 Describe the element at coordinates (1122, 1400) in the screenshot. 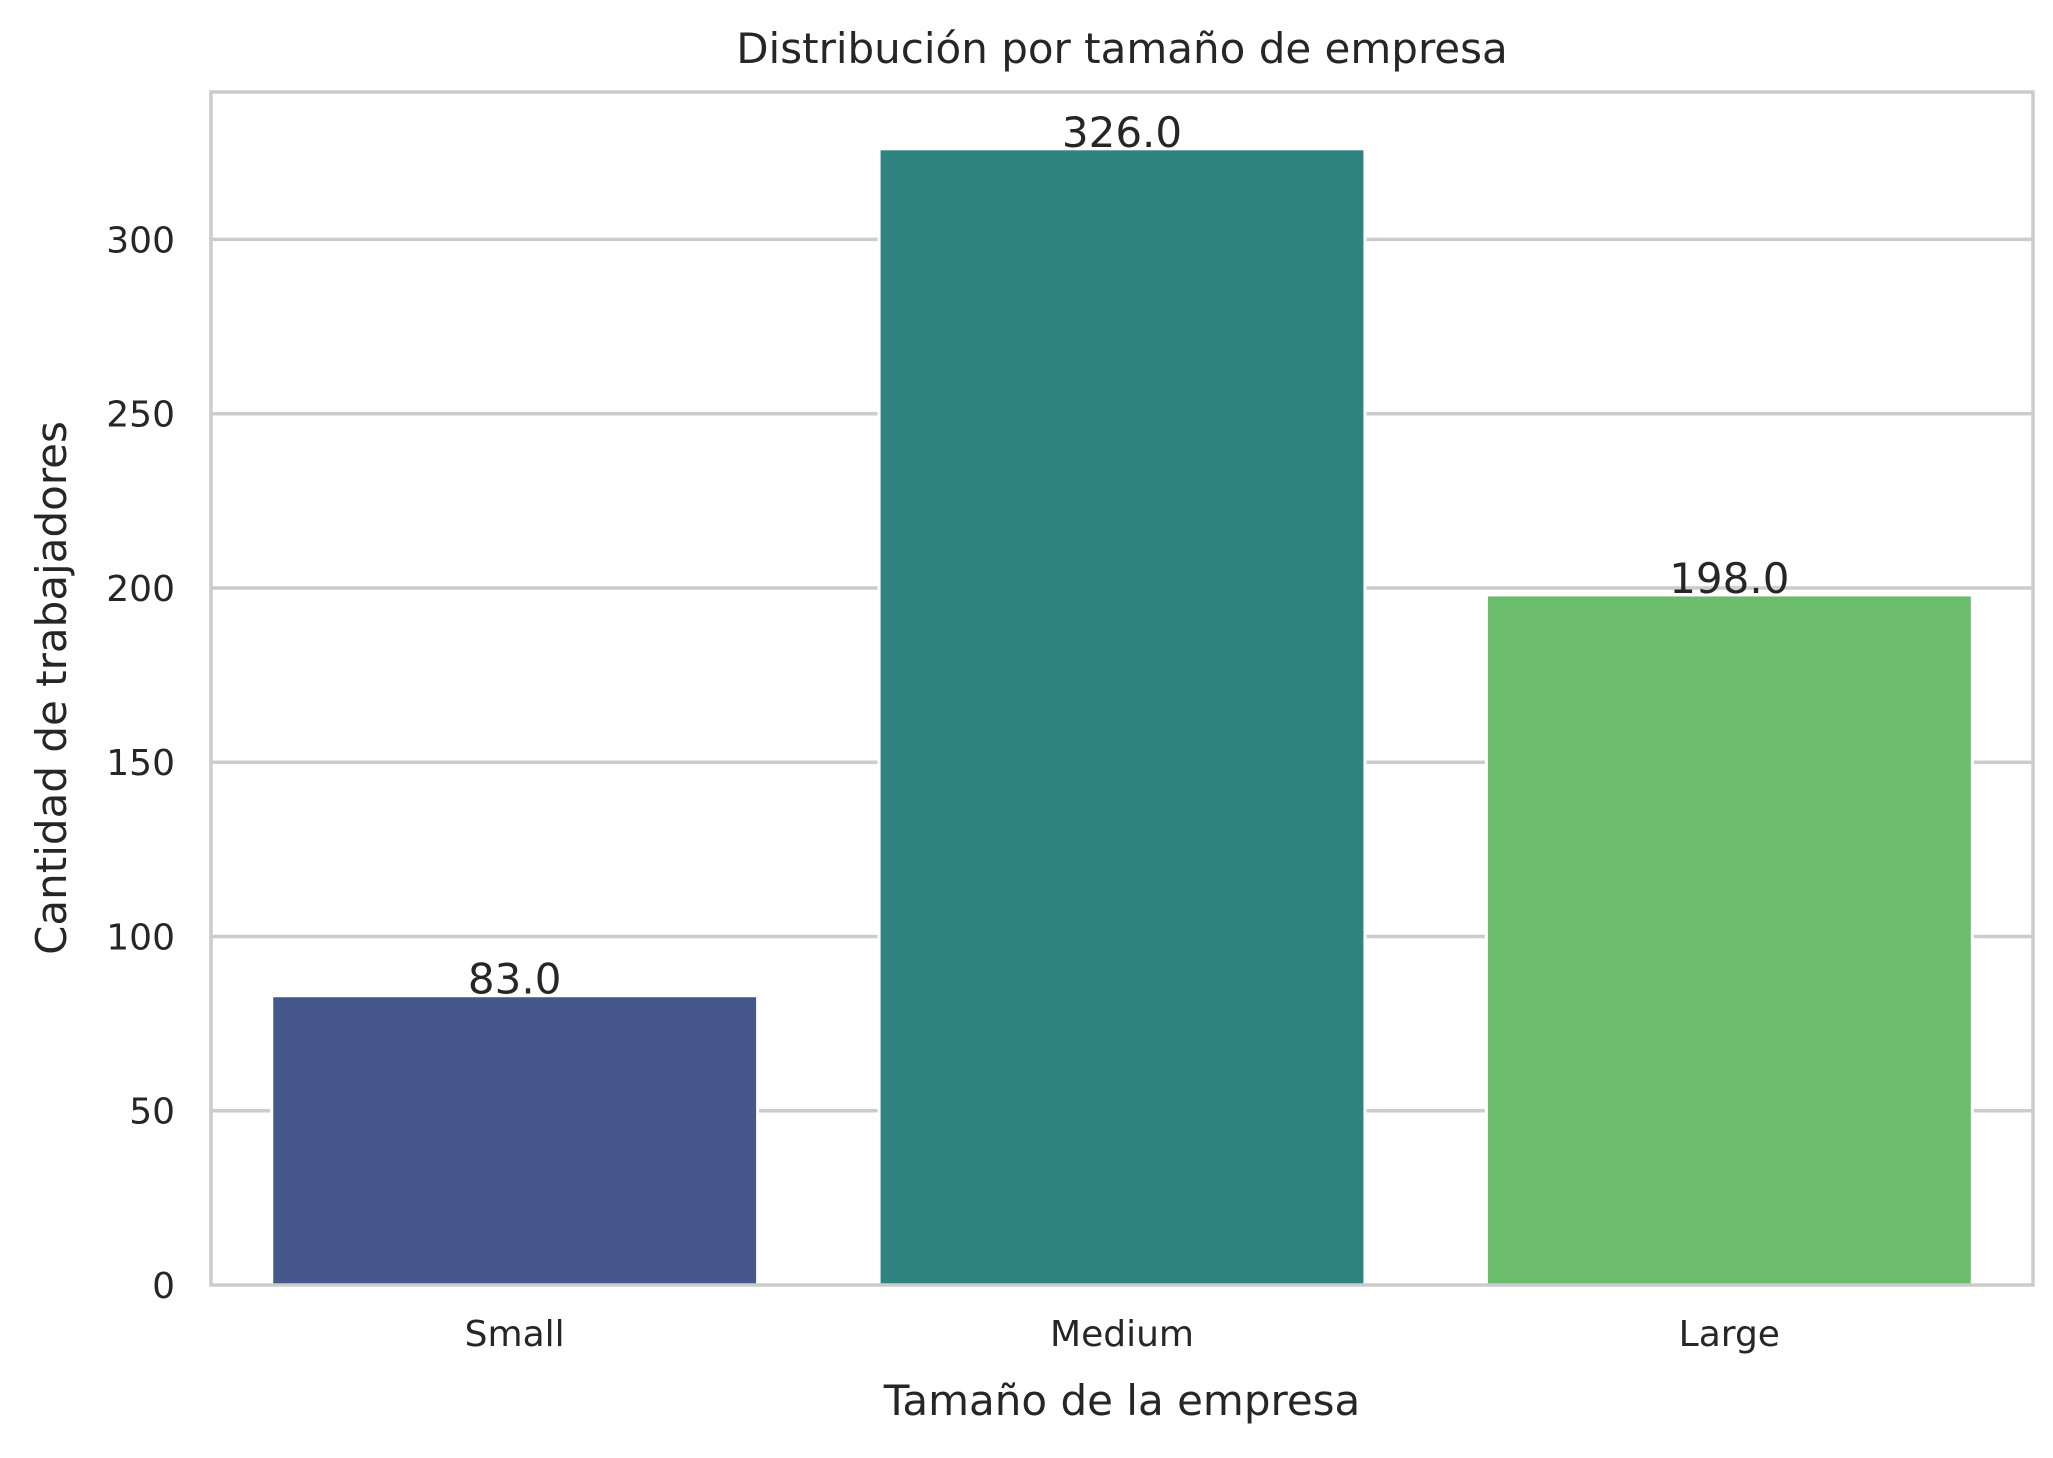

I see `x-axis-label: Tamaño de la empresa` at that location.